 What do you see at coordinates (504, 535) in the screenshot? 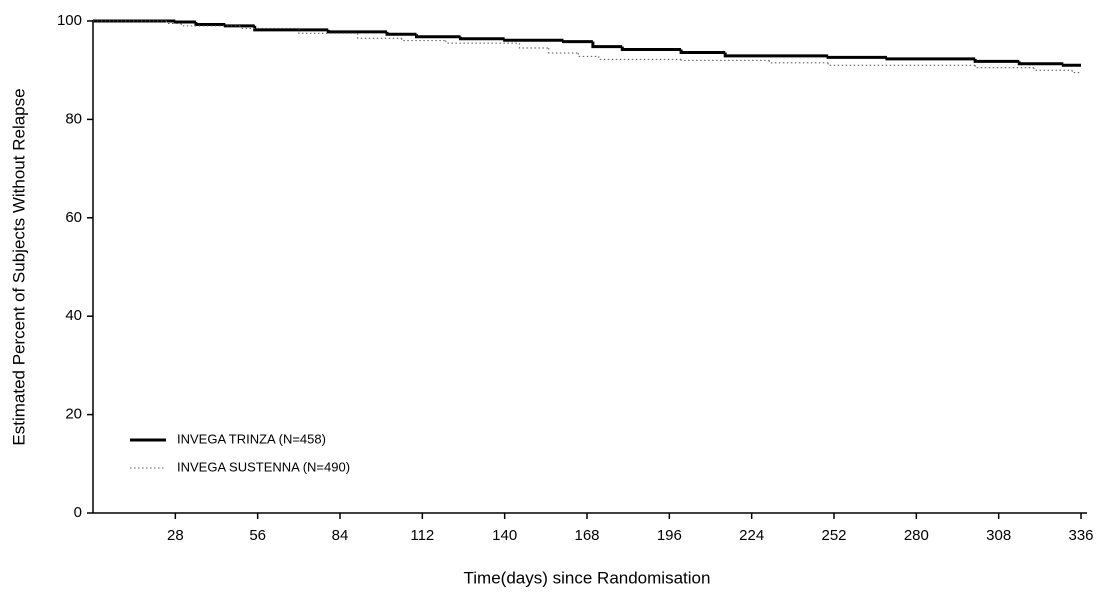
I see `x-tick-label: 140` at bounding box center [504, 535].